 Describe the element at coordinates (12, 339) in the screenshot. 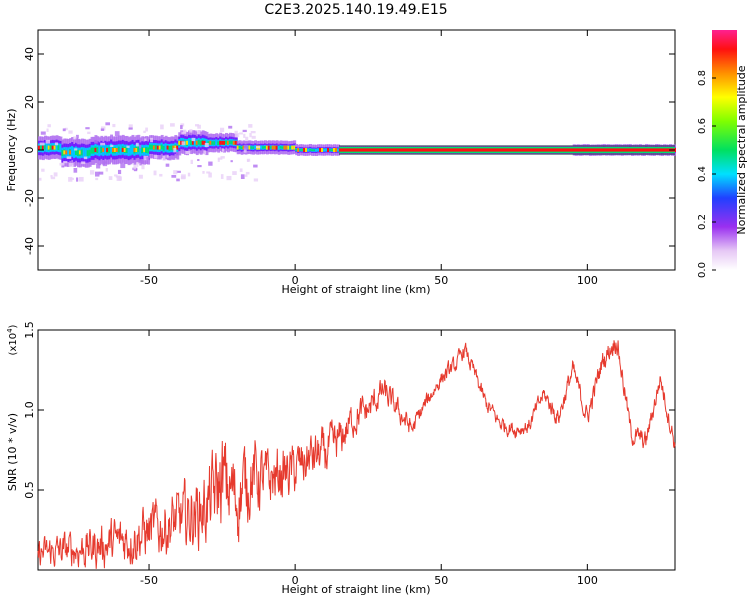

I see `svg-text: (x104)` at that location.